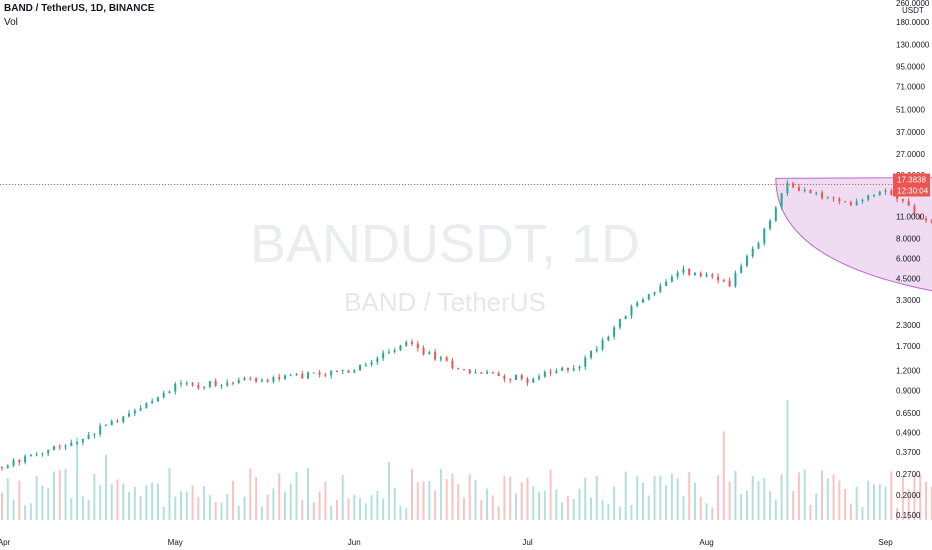 The height and width of the screenshot is (550, 932). I want to click on symbol-title: BAND / TetherUS, 1D, BINANCE, so click(79, 8).